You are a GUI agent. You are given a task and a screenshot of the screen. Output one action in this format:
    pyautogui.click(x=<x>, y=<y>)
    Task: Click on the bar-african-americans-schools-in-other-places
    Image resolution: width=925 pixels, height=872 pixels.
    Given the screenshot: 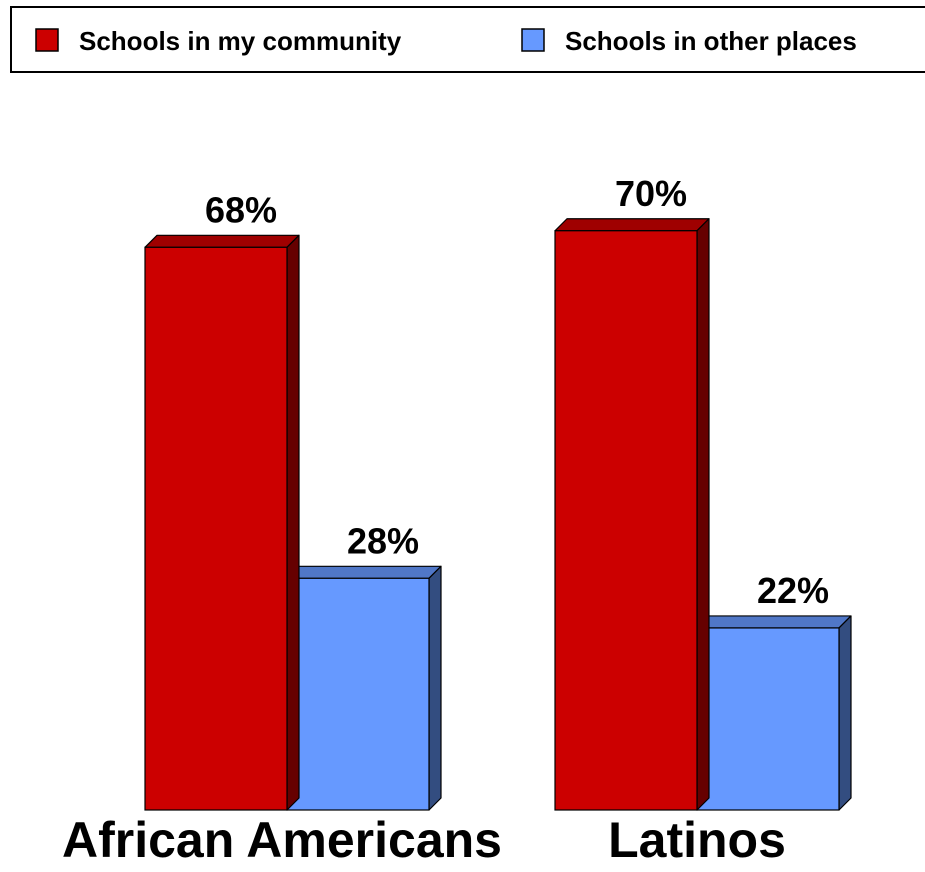 What is the action you would take?
    pyautogui.click(x=364, y=688)
    